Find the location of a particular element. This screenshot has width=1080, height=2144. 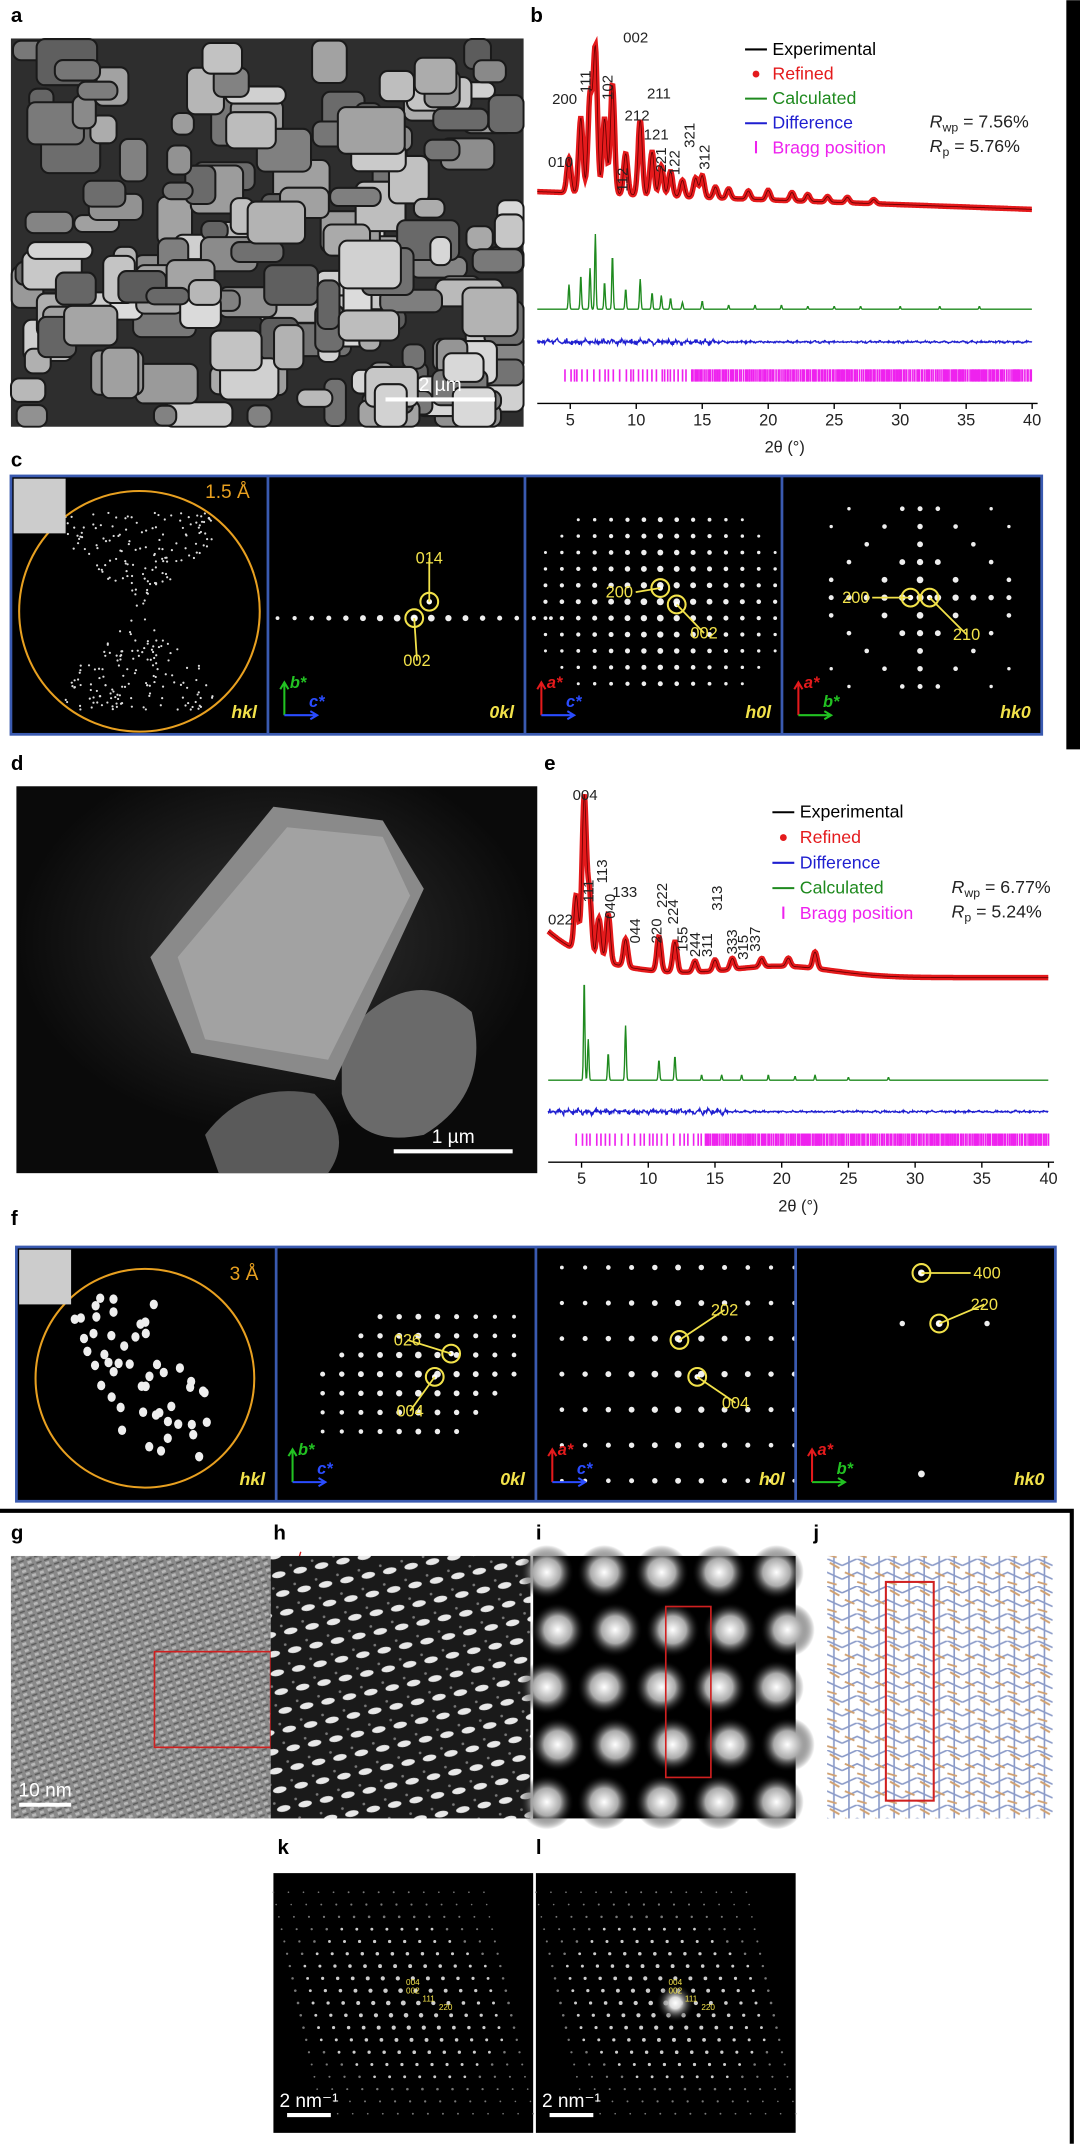

x-tick-label: 40 is located at coordinates (1032, 420).